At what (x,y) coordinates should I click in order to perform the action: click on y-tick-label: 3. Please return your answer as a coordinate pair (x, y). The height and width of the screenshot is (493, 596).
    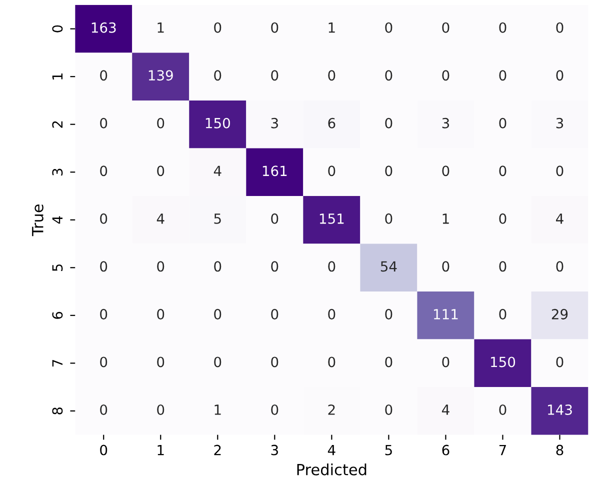
    Looking at the image, I should click on (57, 172).